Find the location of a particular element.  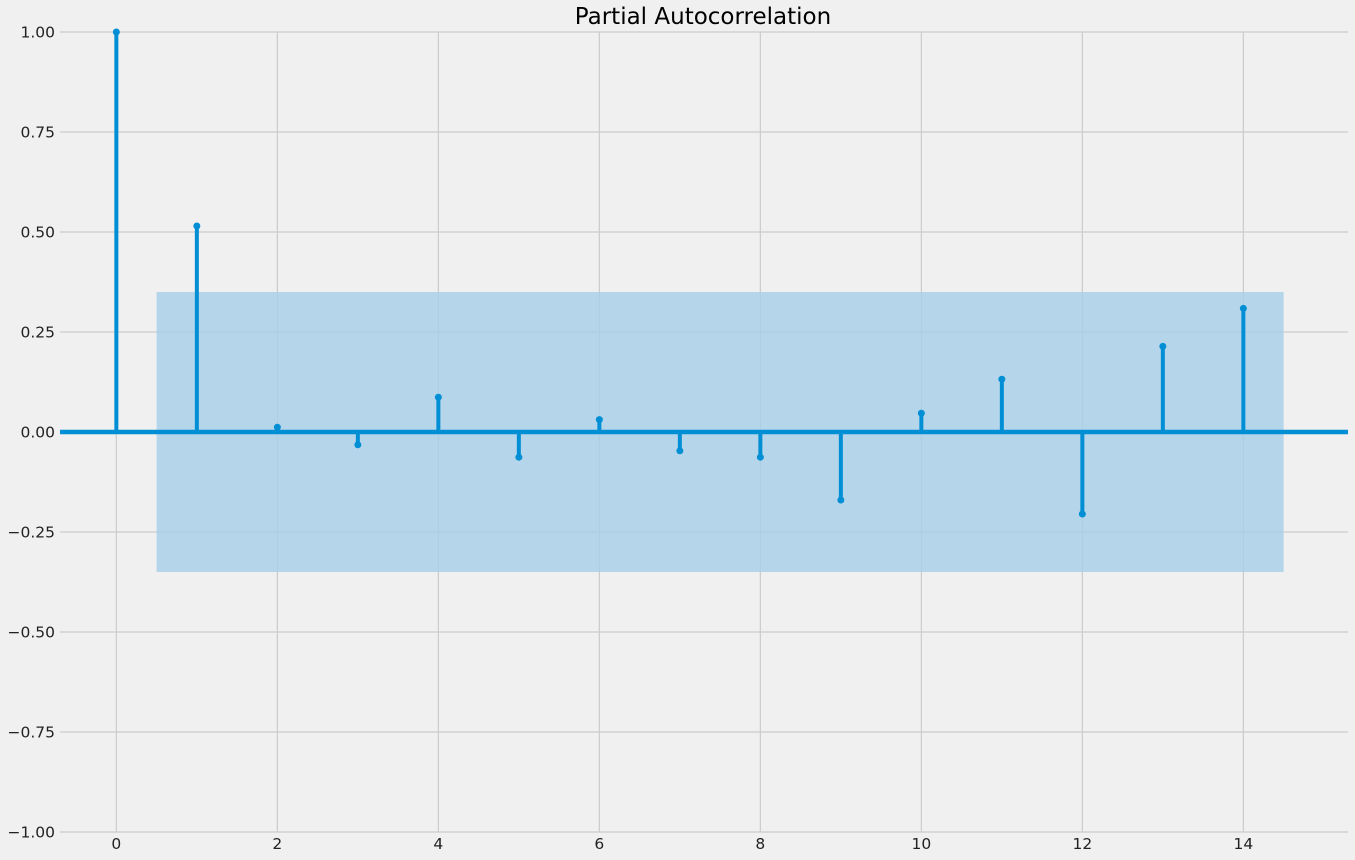

y-tick-label: 1.00 is located at coordinates (37, 33).